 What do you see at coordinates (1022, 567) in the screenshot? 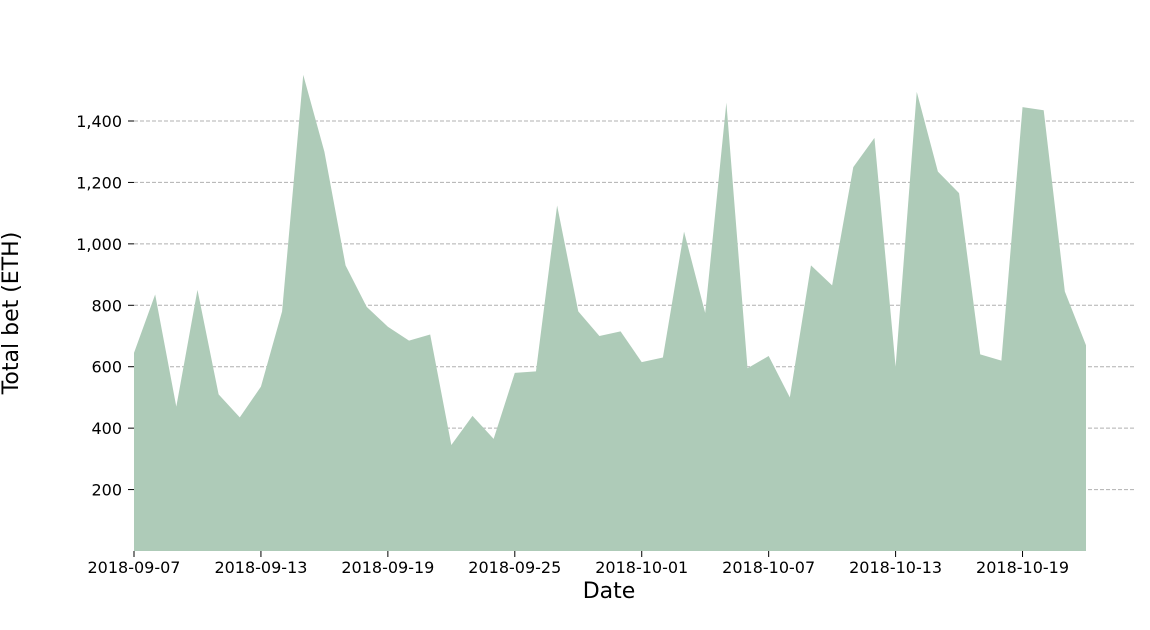
I see `x-tick-label: 2018-10-19` at bounding box center [1022, 567].